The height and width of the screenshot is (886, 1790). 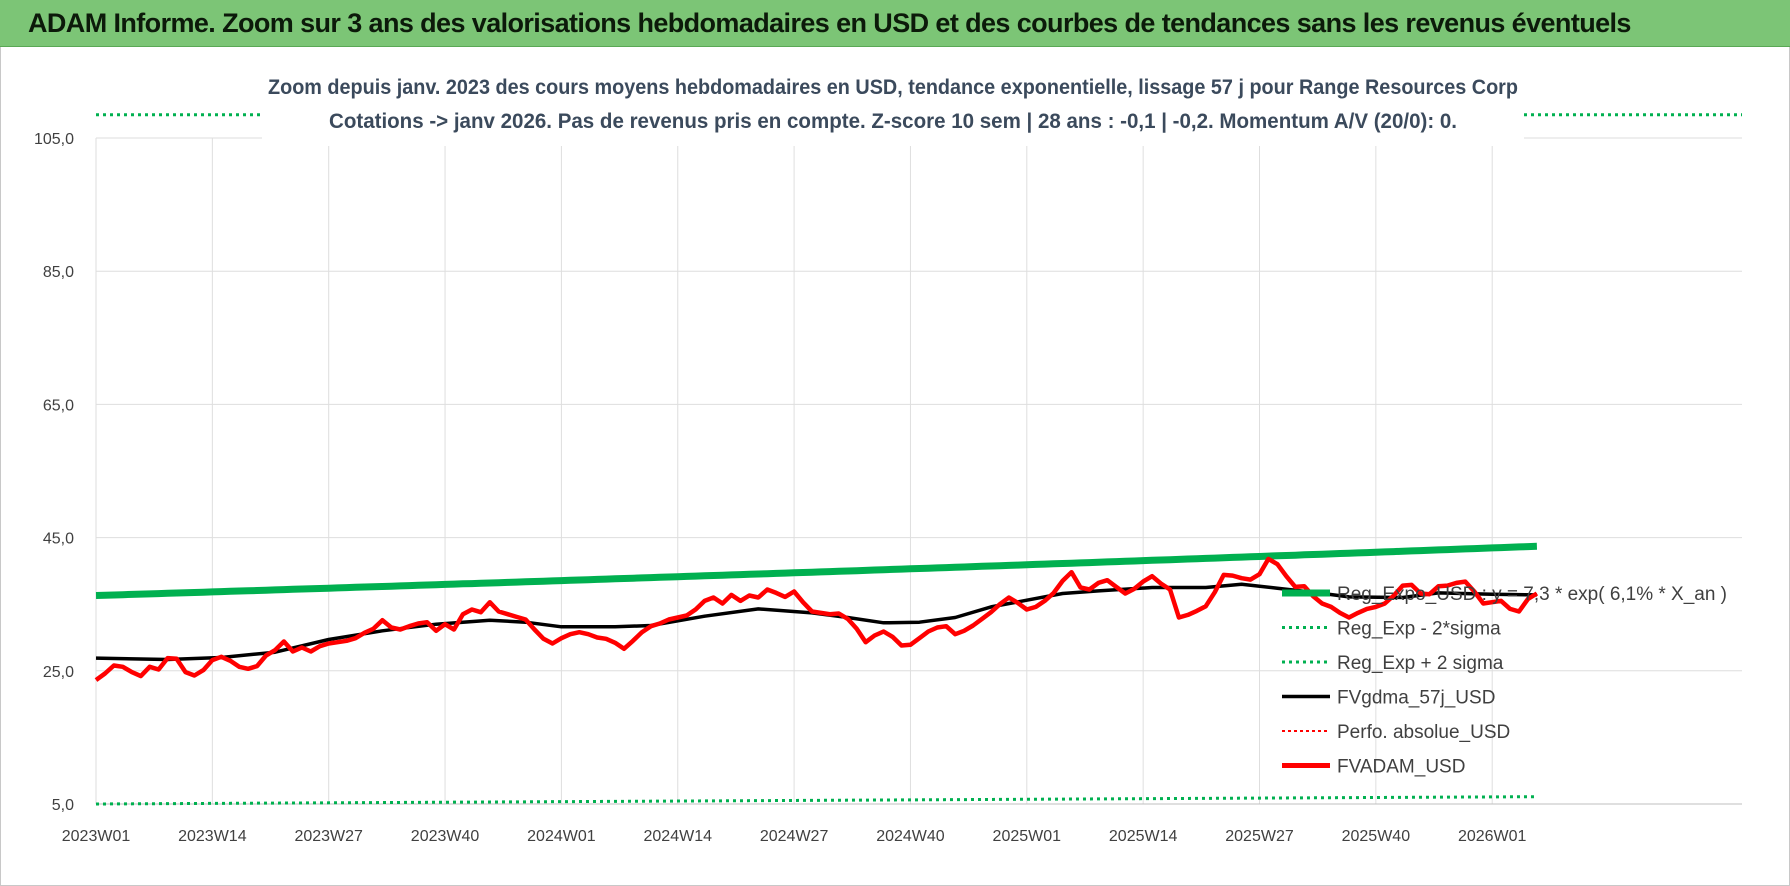 What do you see at coordinates (561, 836) in the screenshot?
I see `x-tick-label: 2024W01` at bounding box center [561, 836].